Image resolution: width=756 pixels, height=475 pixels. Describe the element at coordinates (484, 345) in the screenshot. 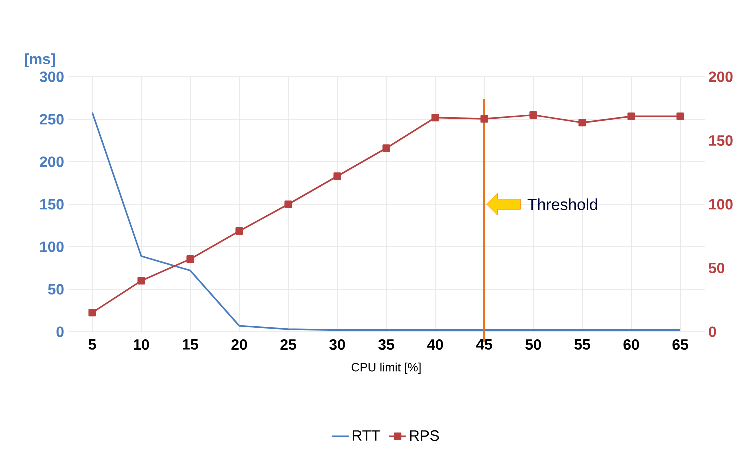

I see `x-tick-label: 45` at that location.